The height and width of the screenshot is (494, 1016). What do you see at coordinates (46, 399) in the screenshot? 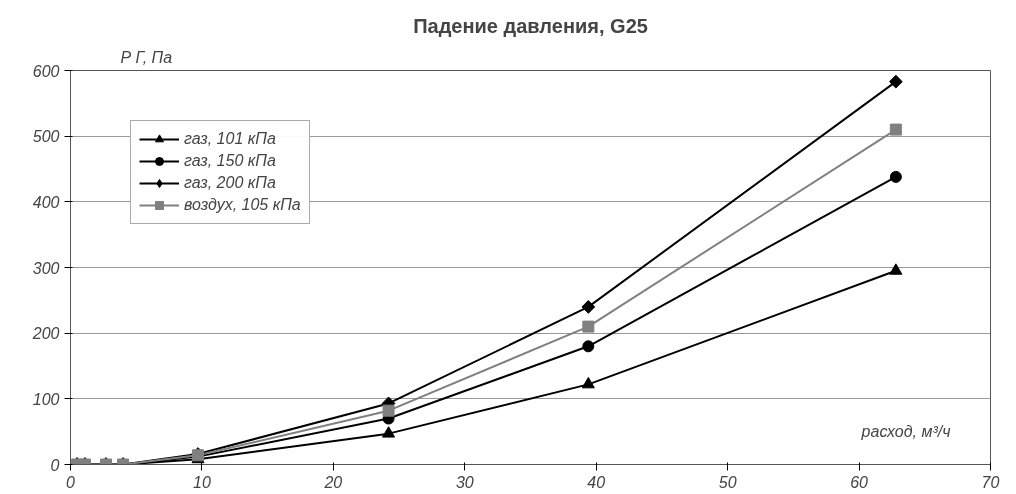
I see `y-tick-label: 100` at bounding box center [46, 399].